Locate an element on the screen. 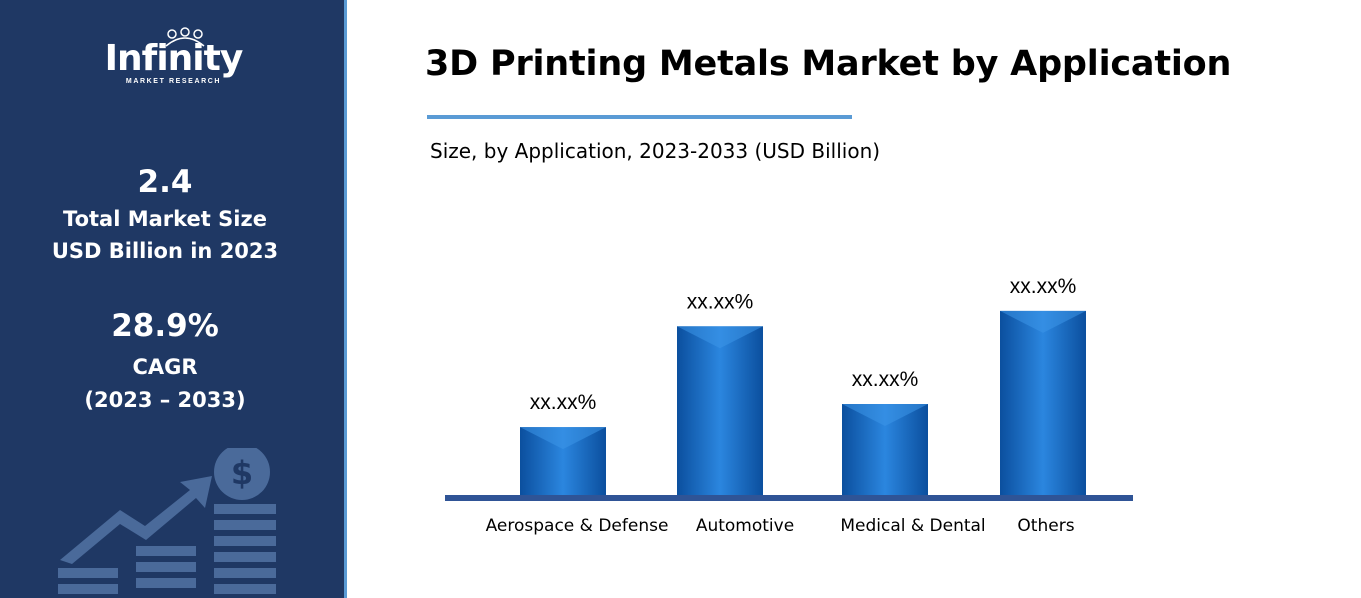 The image size is (1361, 598). logo-text: Infinity is located at coordinates (174, 58).